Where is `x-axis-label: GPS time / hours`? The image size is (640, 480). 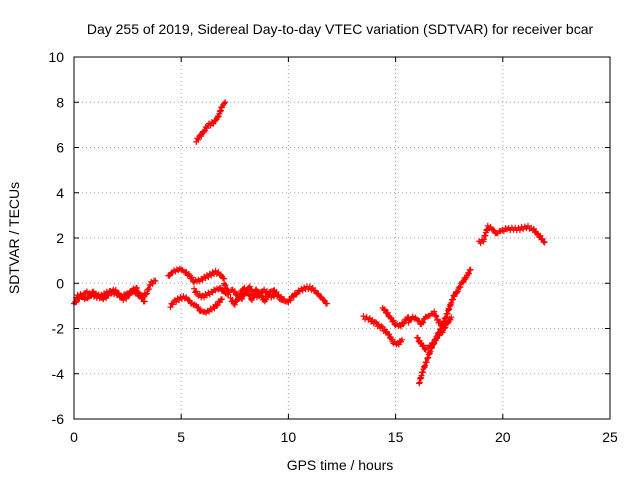
x-axis-label: GPS time / hours is located at coordinates (340, 465).